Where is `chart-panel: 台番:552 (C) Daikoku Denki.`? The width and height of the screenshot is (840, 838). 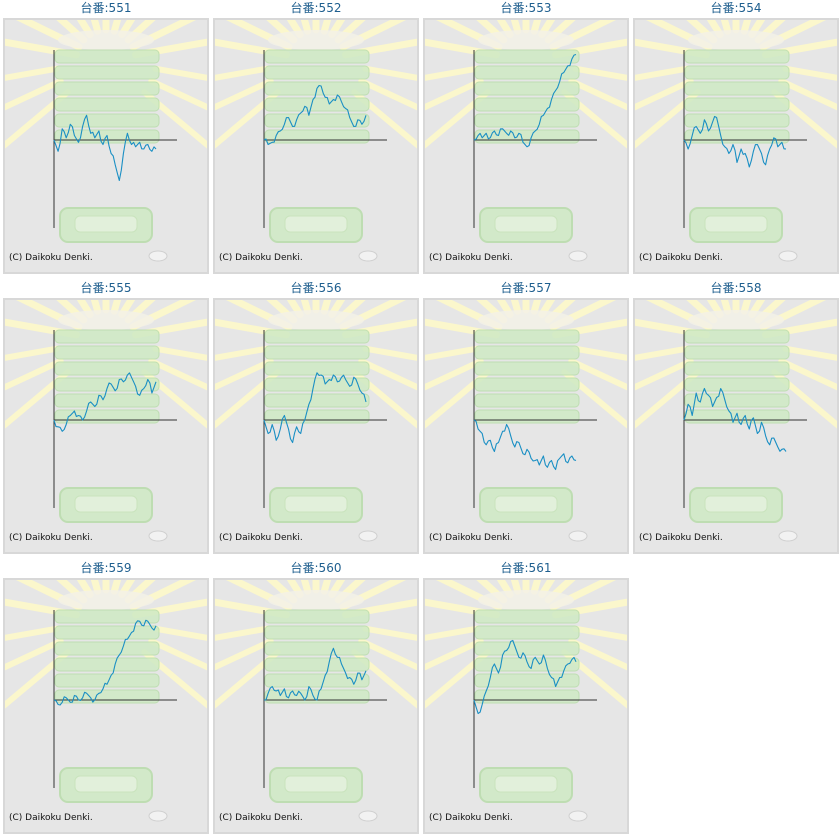 chart-panel: 台番:552 (C) Daikoku Denki. is located at coordinates (316, 137).